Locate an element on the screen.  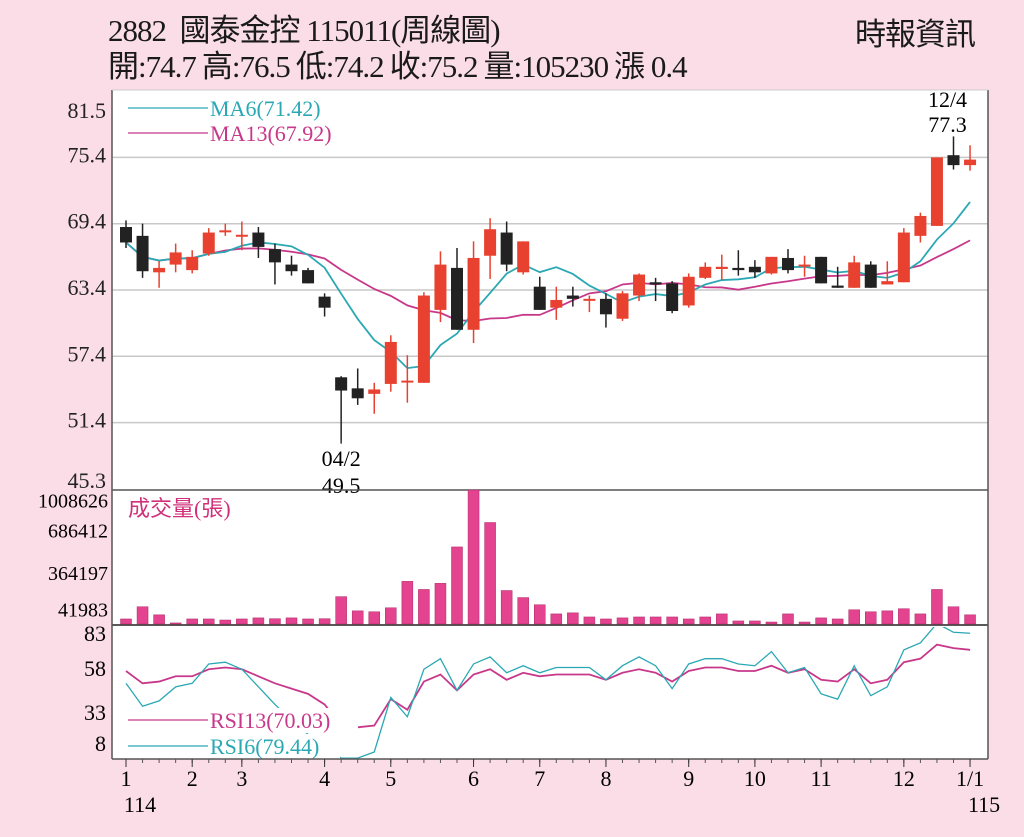
quote-item: 開:74.7 is located at coordinates (152, 66).